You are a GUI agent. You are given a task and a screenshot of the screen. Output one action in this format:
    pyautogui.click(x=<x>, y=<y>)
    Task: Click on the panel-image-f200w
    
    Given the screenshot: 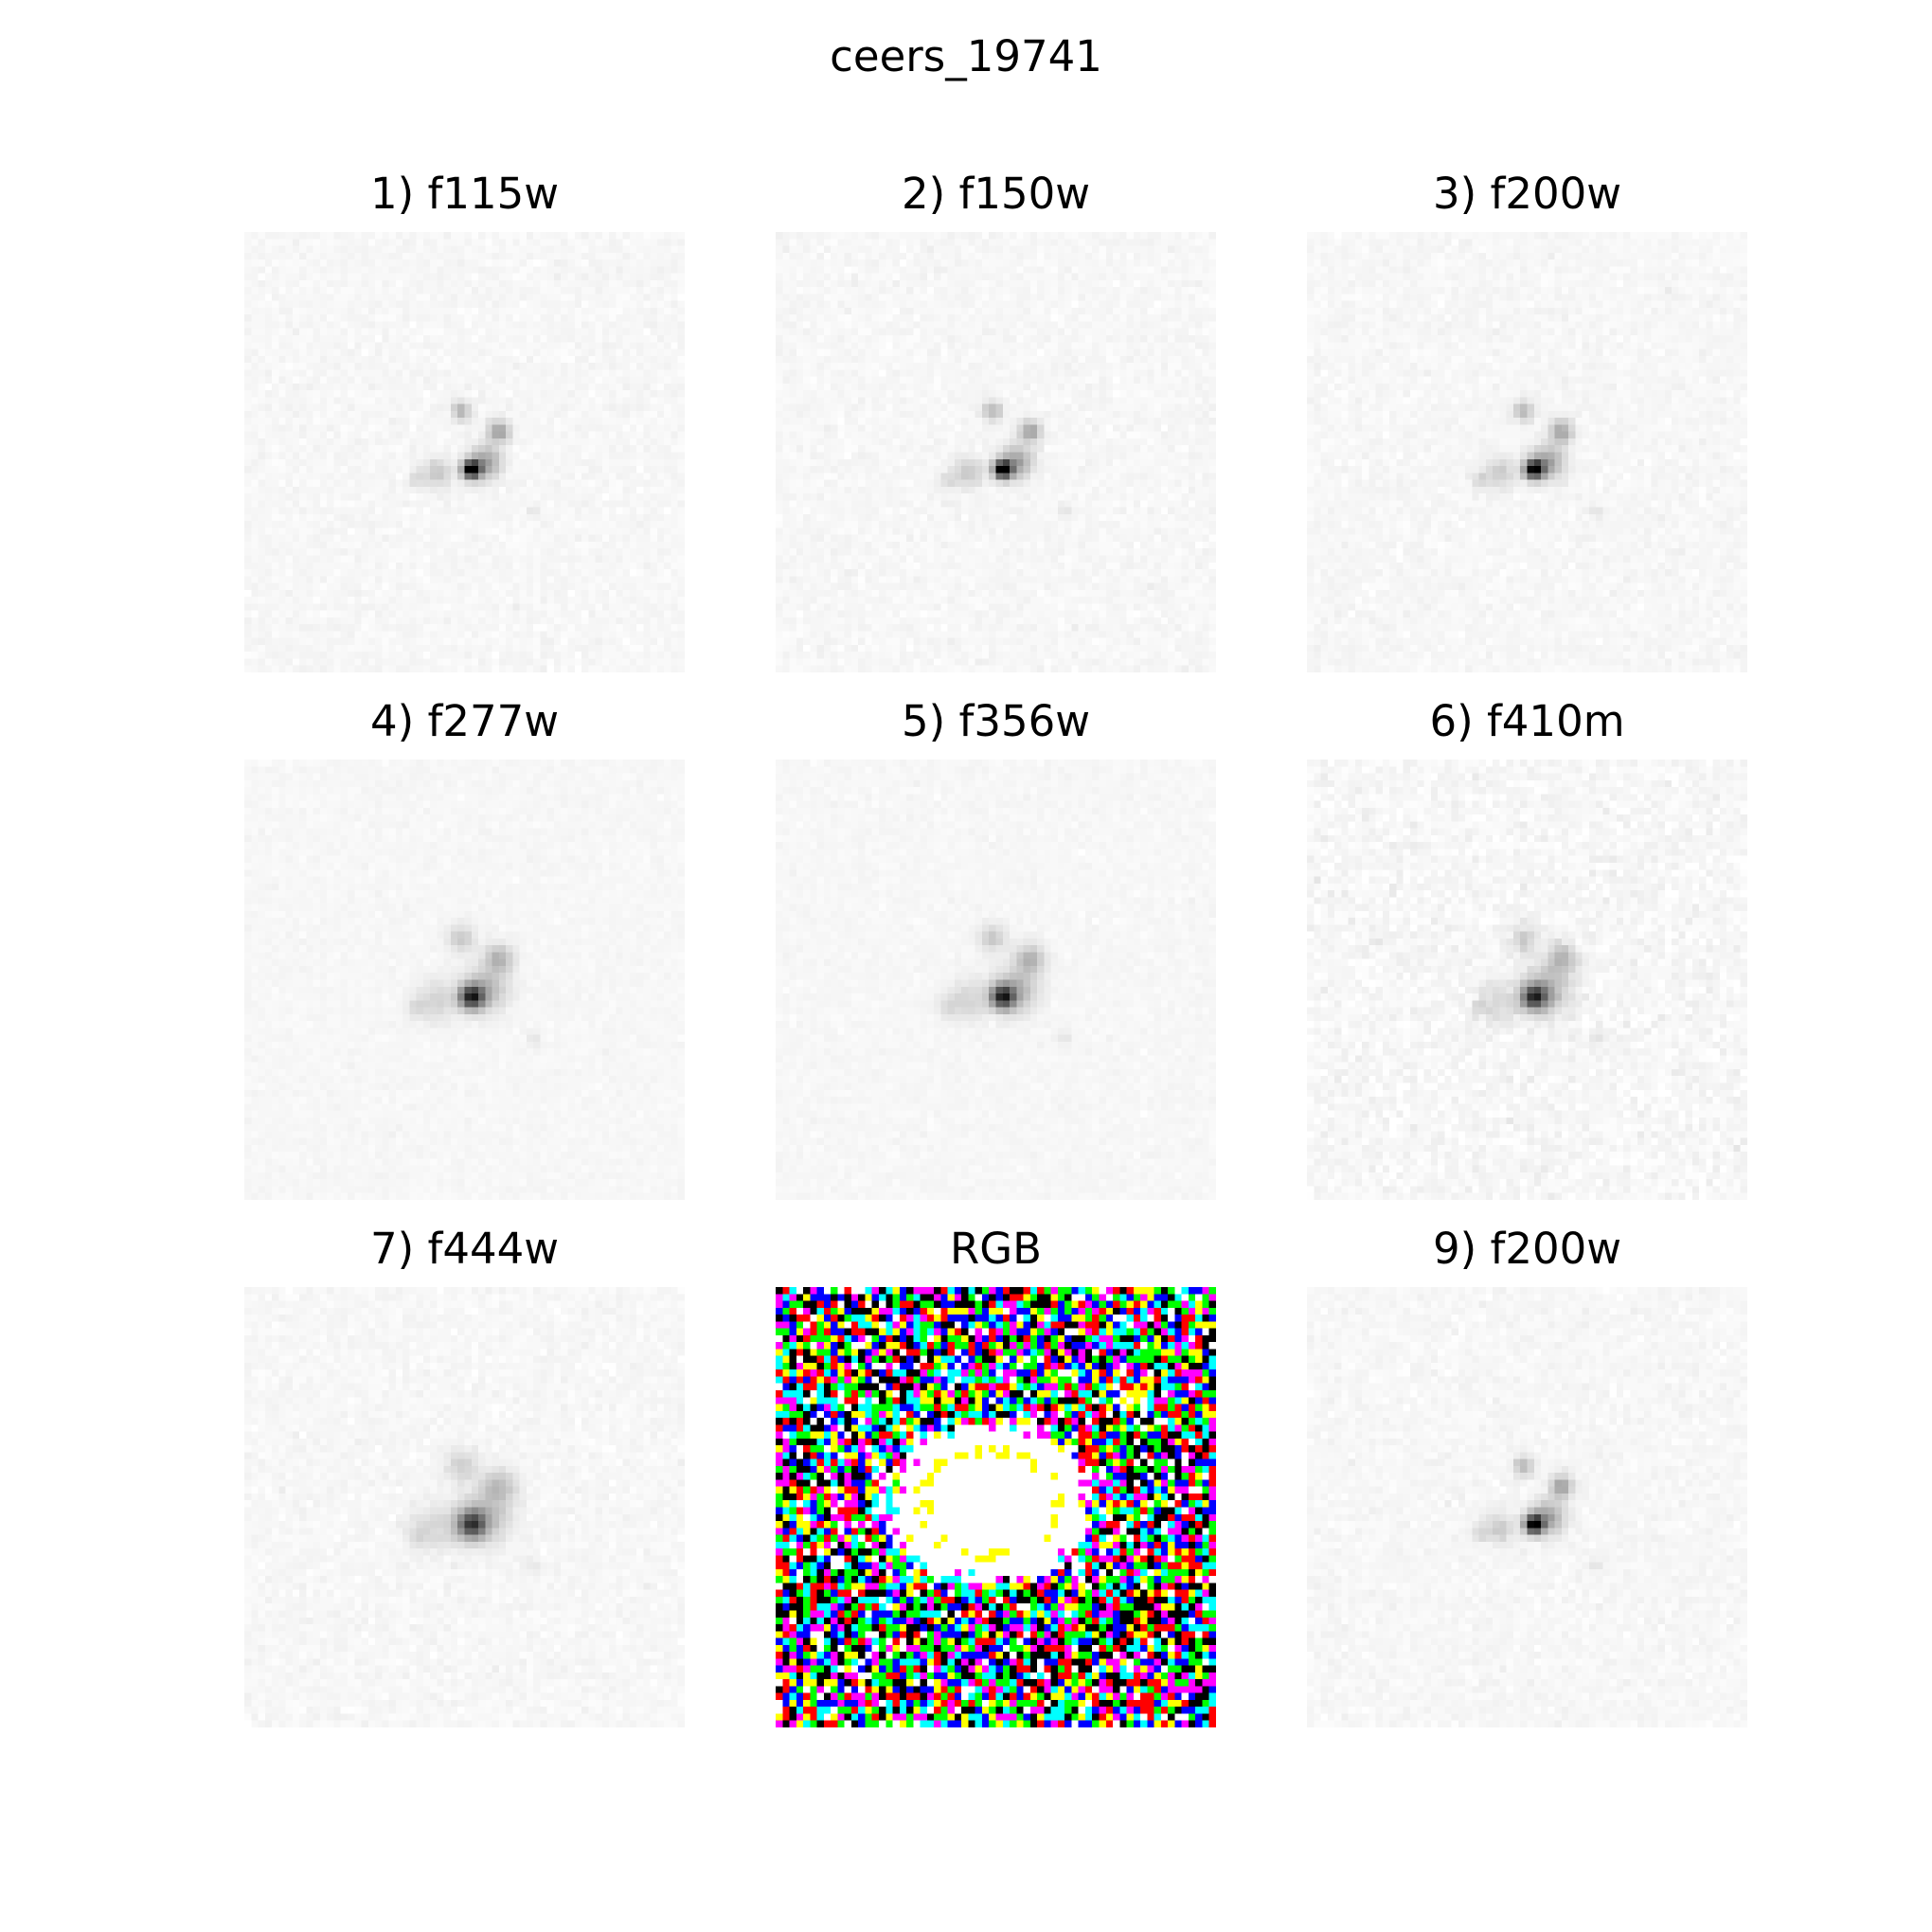 What is the action you would take?
    pyautogui.click(x=1527, y=452)
    